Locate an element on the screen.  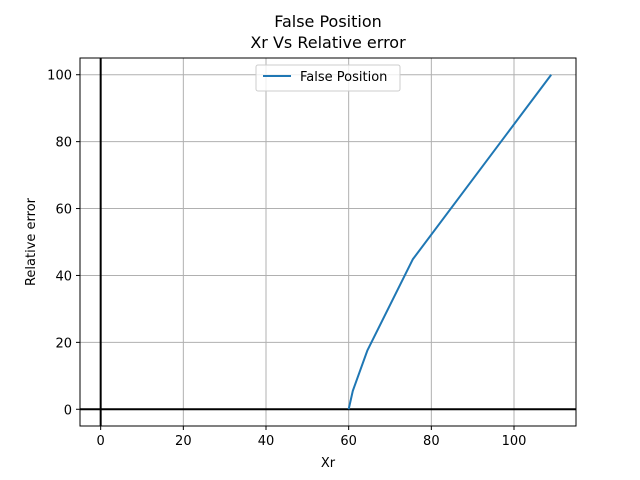
x-tick-label: 0 is located at coordinates (101, 441).